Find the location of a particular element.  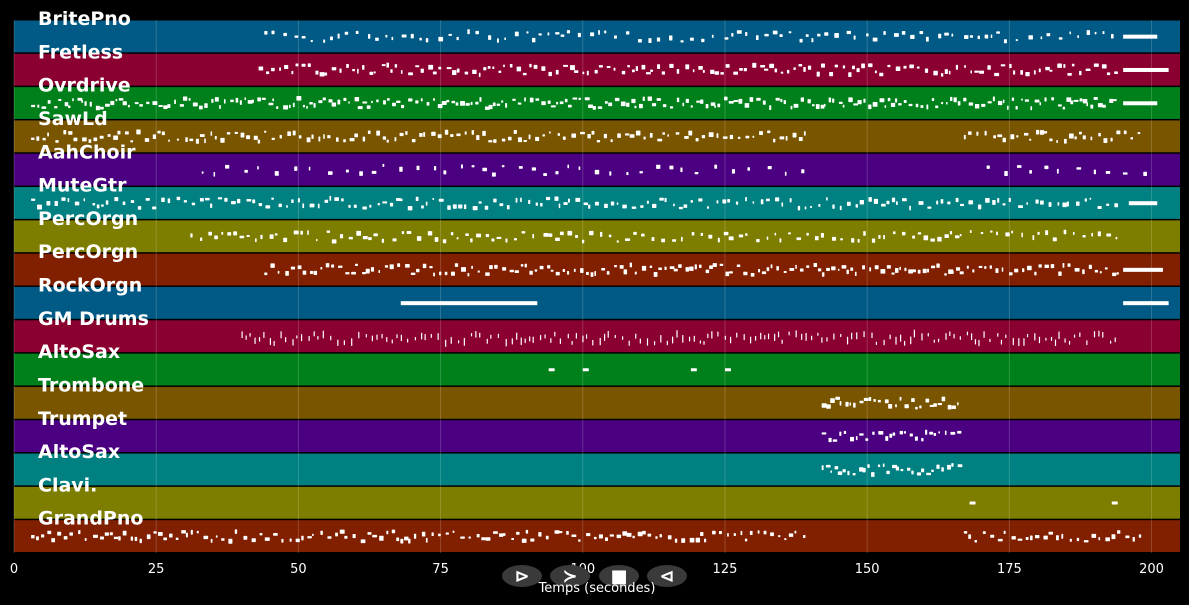

stop-button: ■ is located at coordinates (619, 576).